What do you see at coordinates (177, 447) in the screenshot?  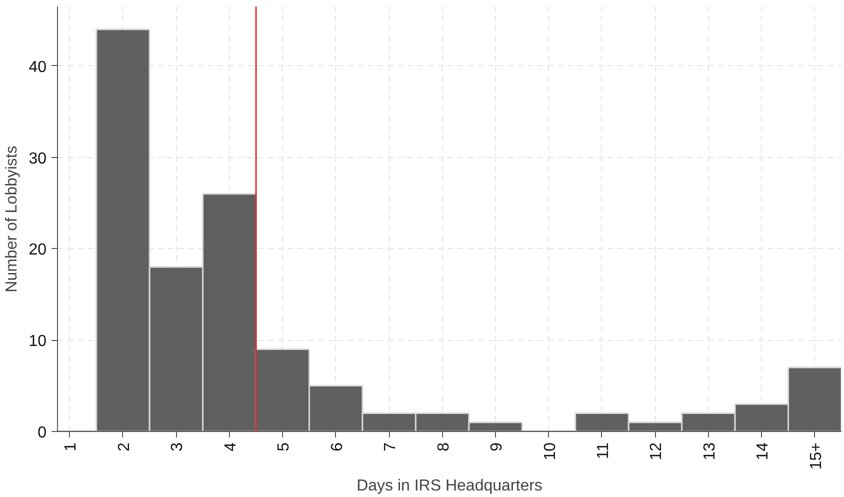 I see `x-tick-label: 3` at bounding box center [177, 447].